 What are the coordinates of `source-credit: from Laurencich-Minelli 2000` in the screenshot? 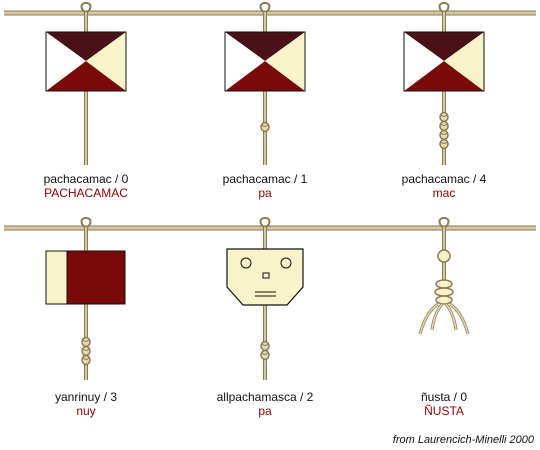 It's located at (463, 440).